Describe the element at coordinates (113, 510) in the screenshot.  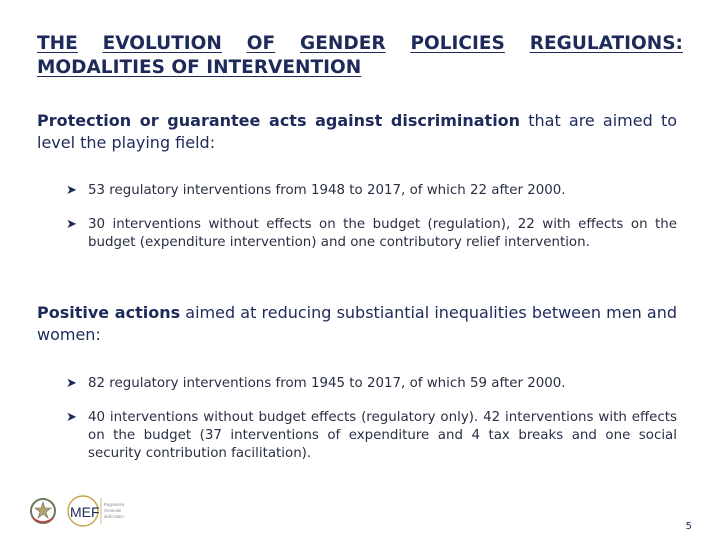
I see `svg-text: Generale` at that location.